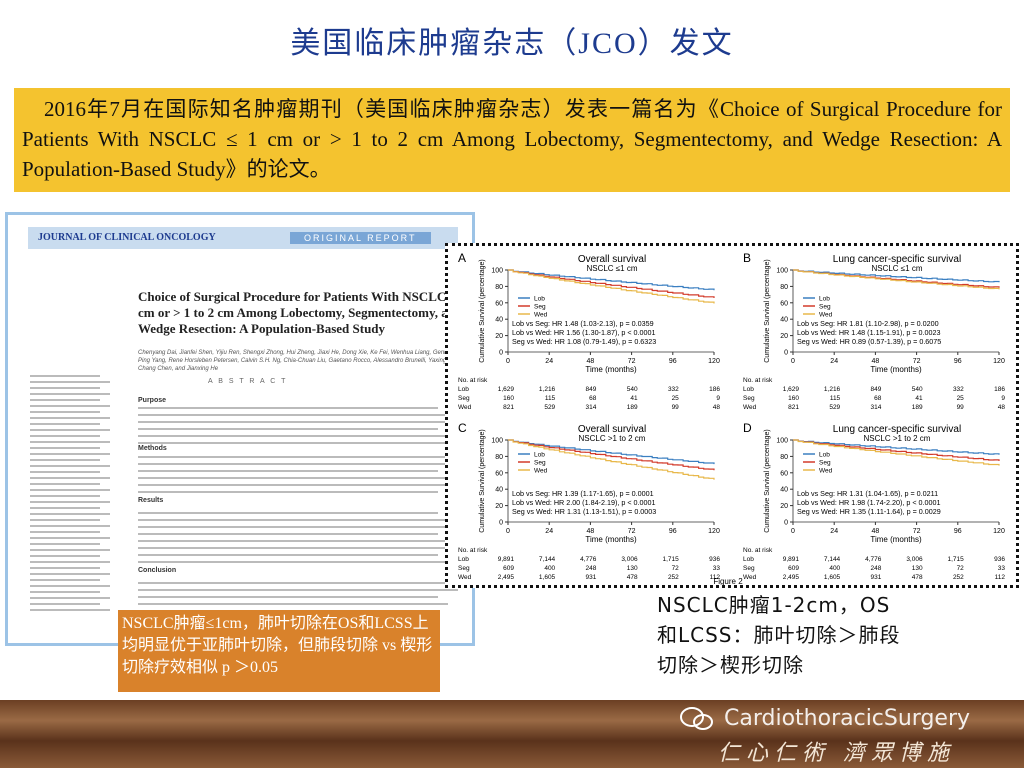  I want to click on x-tick-label: 48, so click(876, 361).